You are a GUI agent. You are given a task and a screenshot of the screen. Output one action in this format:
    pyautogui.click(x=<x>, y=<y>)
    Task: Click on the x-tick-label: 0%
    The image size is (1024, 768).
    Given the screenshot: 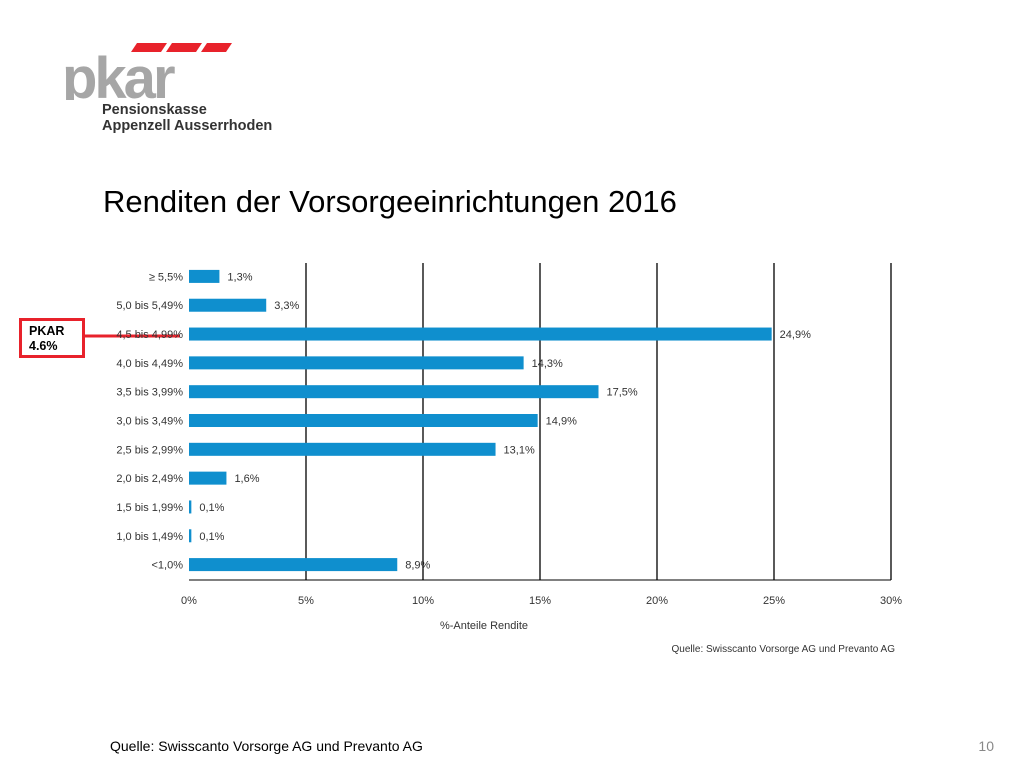 What is the action you would take?
    pyautogui.click(x=189, y=601)
    